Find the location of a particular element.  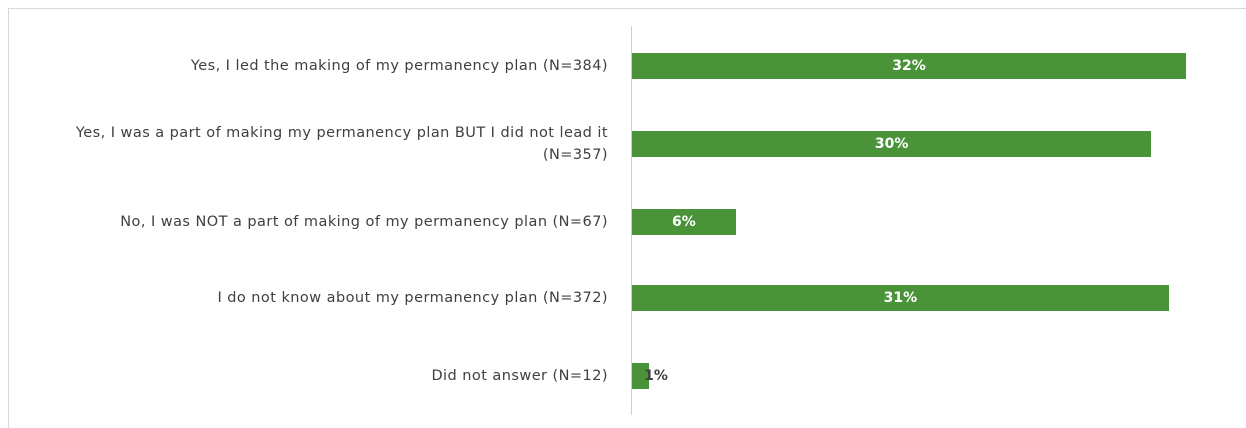

data-label: 32% is located at coordinates (909, 66).